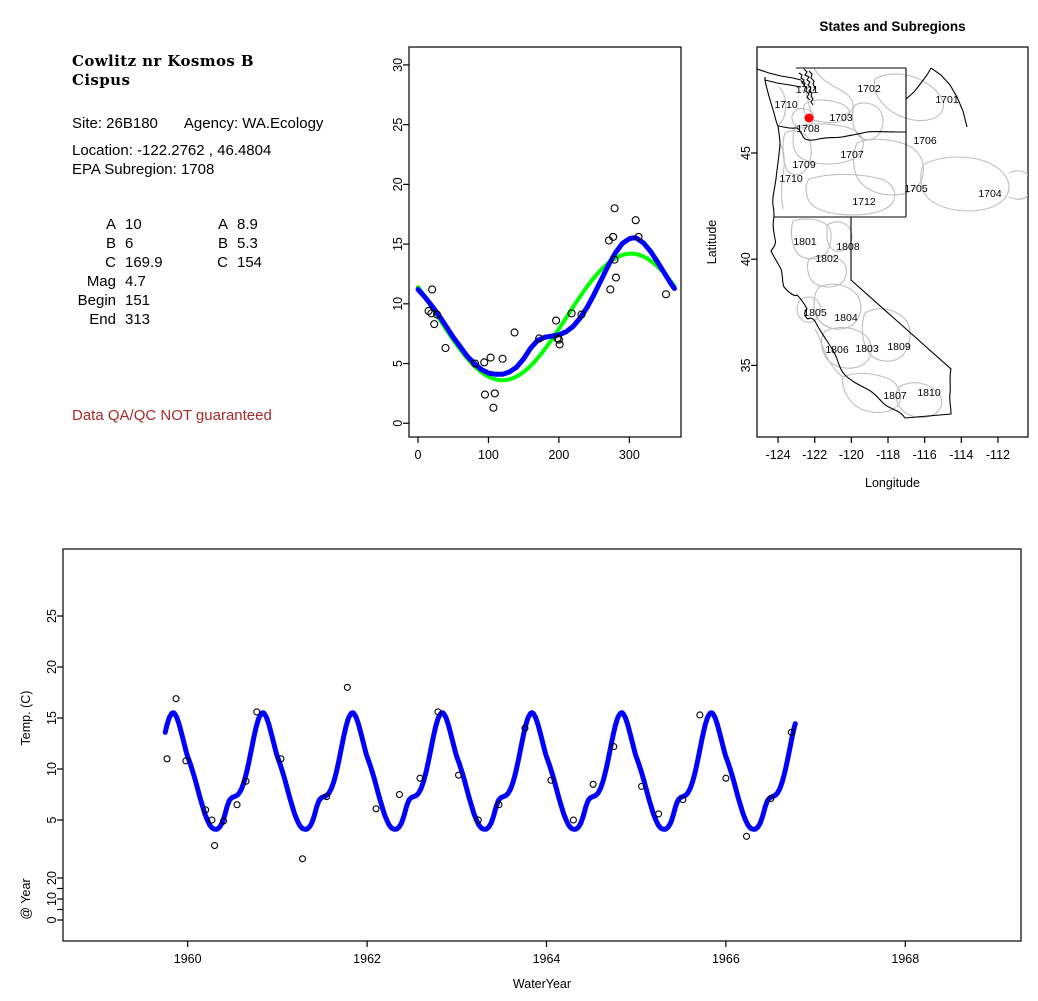  Describe the element at coordinates (52, 667) in the screenshot. I see `y-tick-label: 20` at that location.